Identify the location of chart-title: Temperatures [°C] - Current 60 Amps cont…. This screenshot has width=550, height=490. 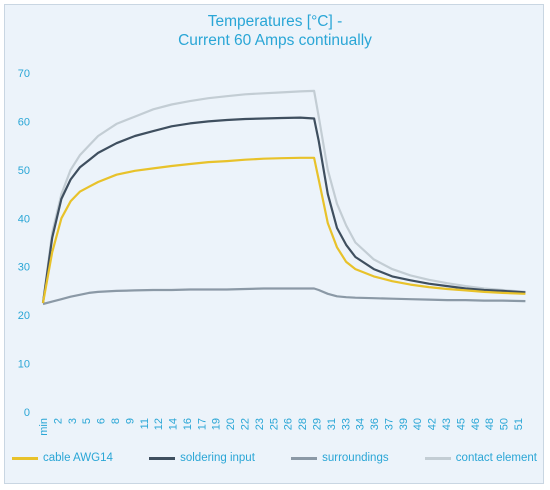
(275, 31).